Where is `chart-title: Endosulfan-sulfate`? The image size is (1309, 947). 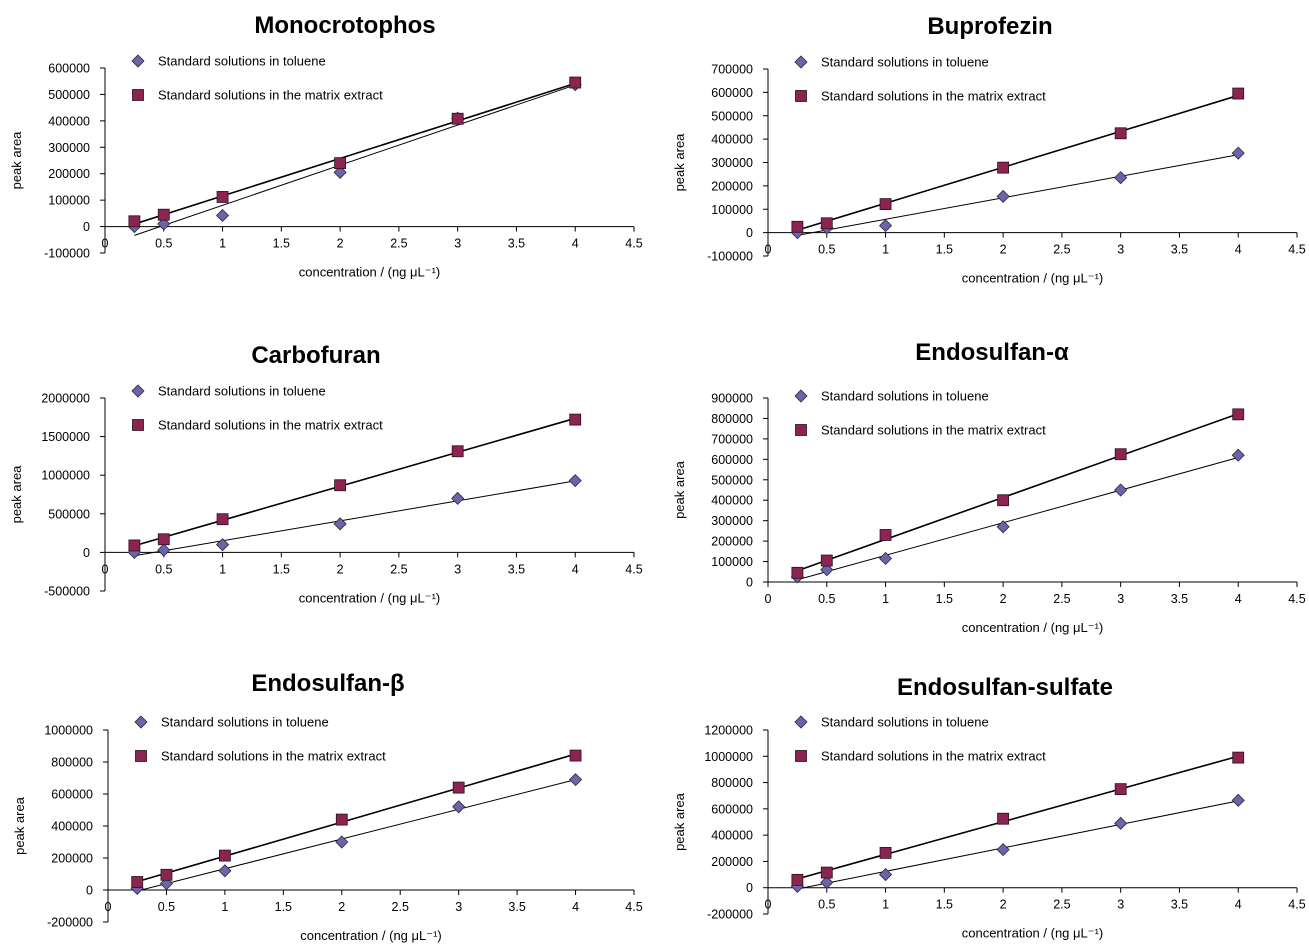
chart-title: Endosulfan-sulfate is located at coordinates (1005, 687).